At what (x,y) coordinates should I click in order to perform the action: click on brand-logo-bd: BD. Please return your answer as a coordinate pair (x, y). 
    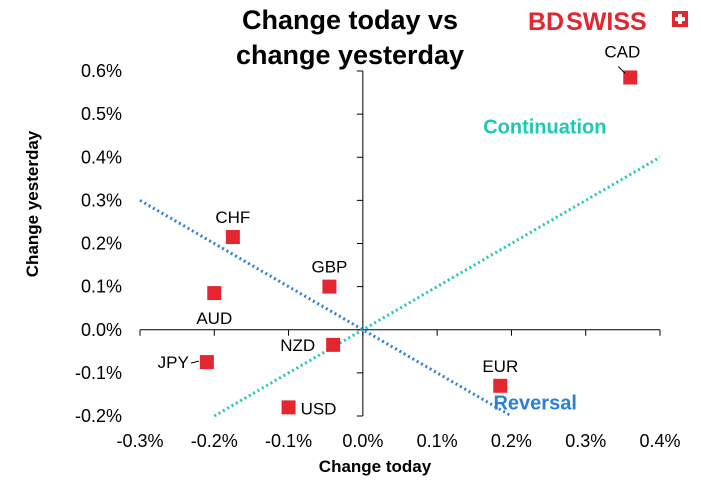
    Looking at the image, I should click on (546, 22).